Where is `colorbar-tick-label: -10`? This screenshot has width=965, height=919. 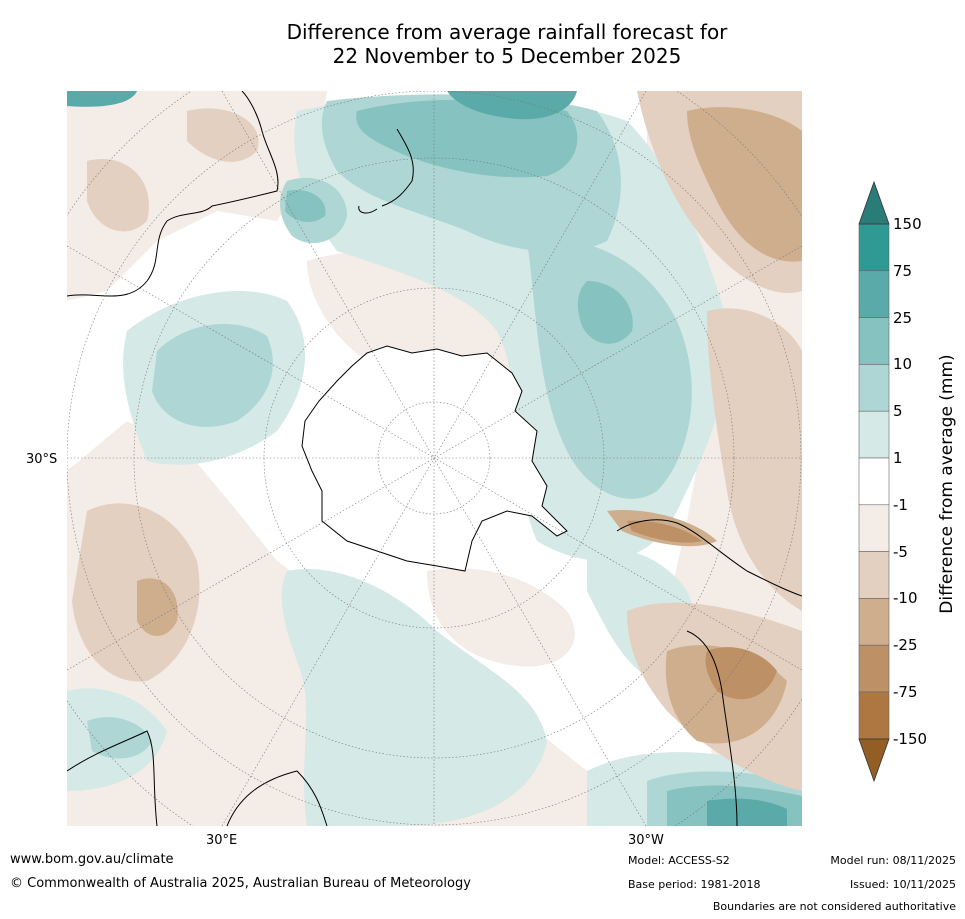
colorbar-tick-label: -10 is located at coordinates (905, 598).